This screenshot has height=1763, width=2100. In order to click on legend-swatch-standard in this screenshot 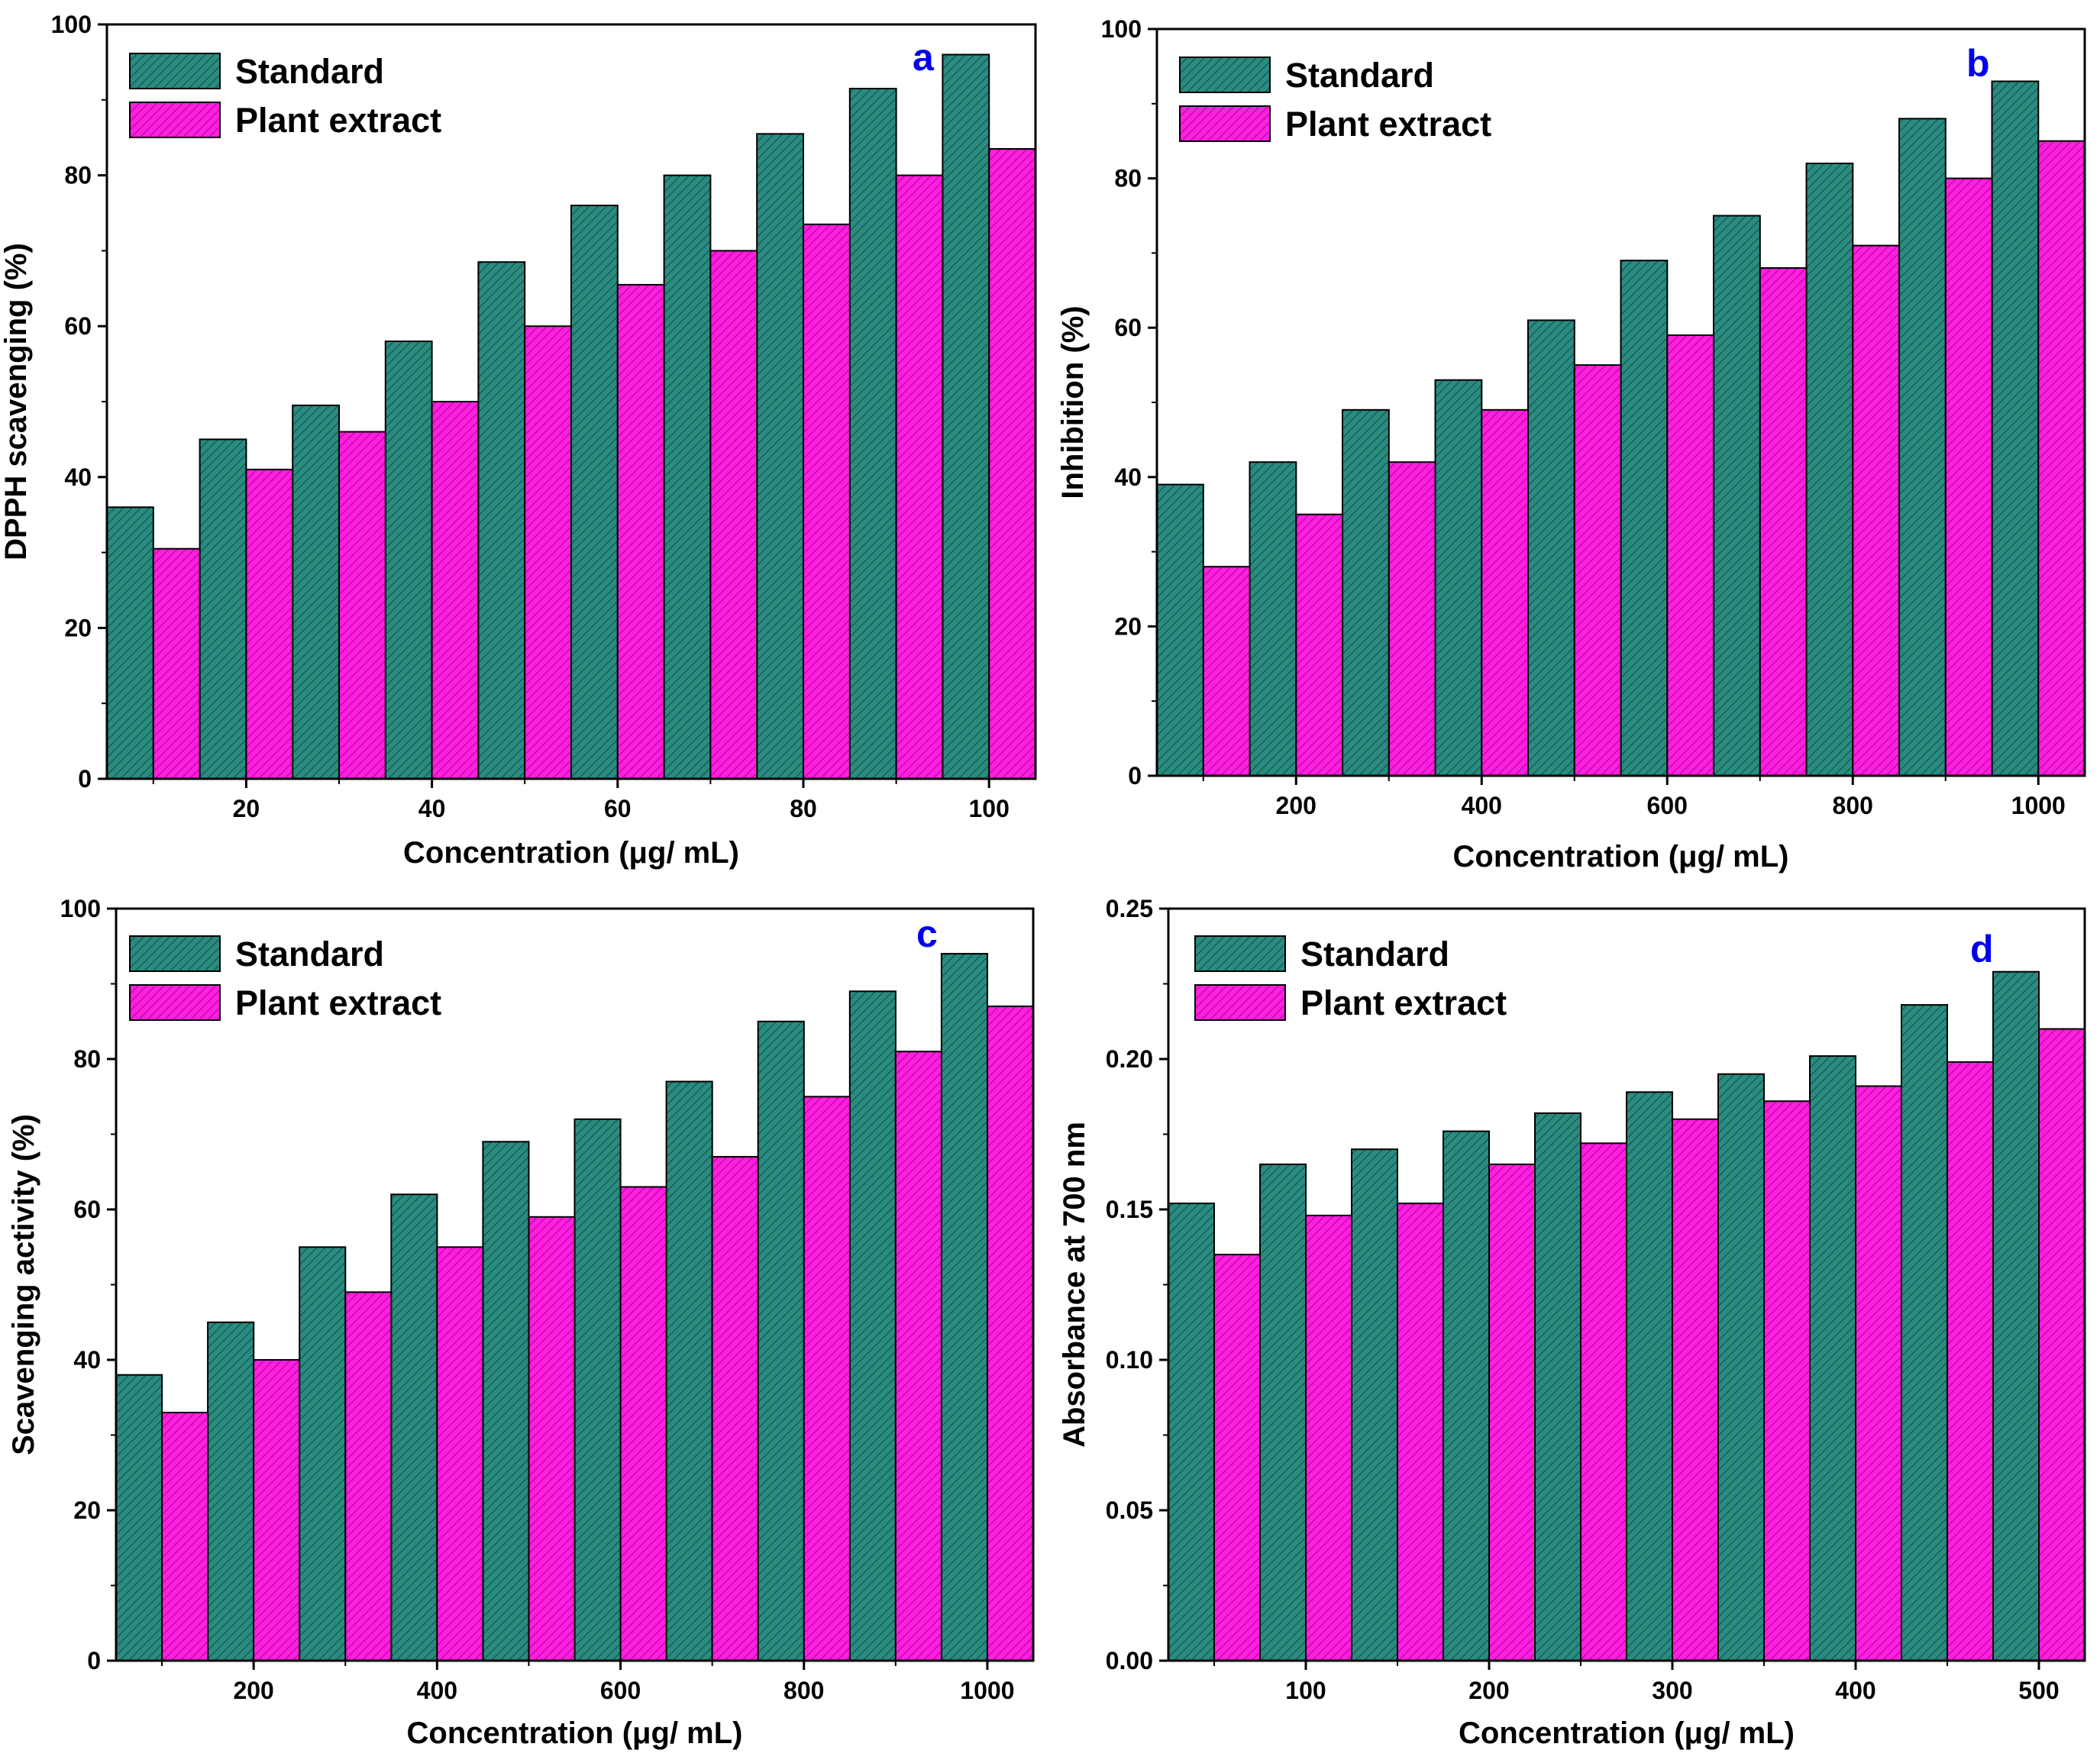, I will do `click(175, 71)`.